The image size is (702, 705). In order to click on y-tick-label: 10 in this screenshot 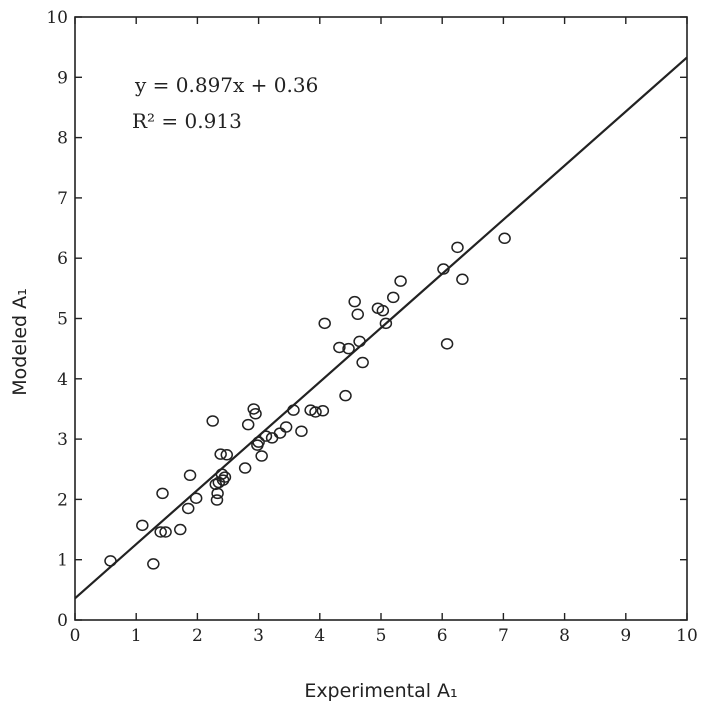, I will do `click(57, 18)`.